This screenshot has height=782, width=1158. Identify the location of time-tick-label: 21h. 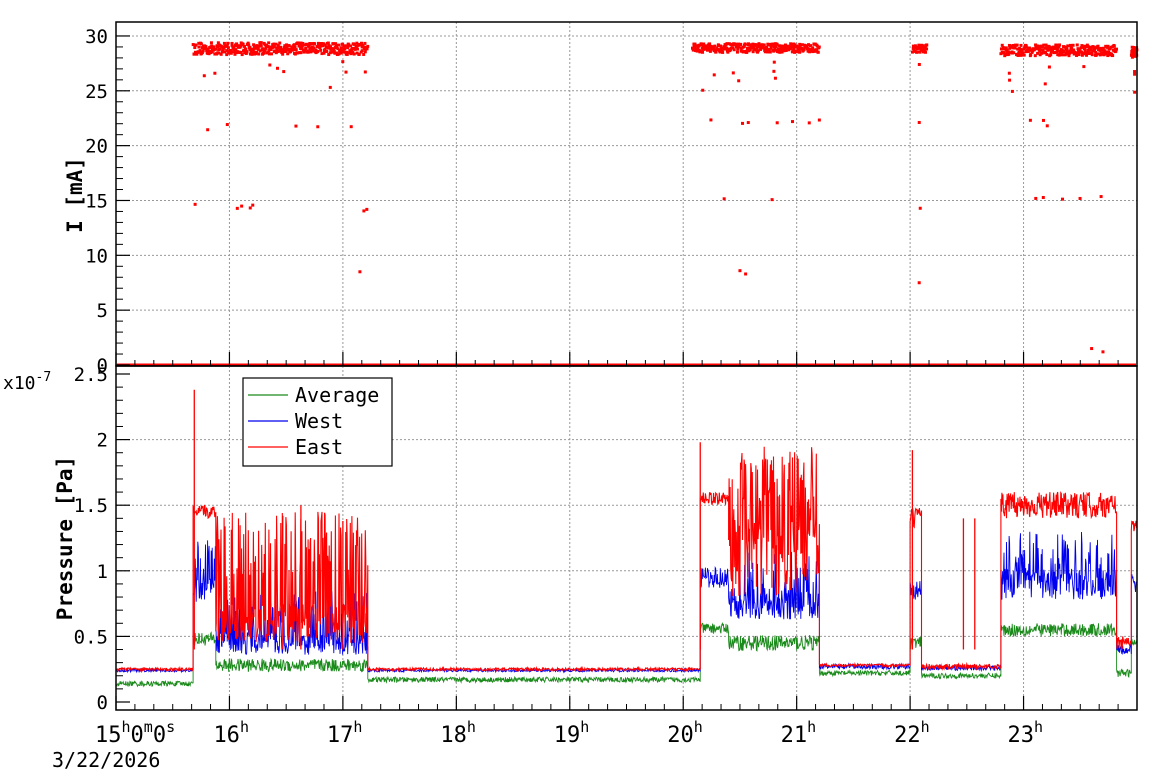
(799, 733).